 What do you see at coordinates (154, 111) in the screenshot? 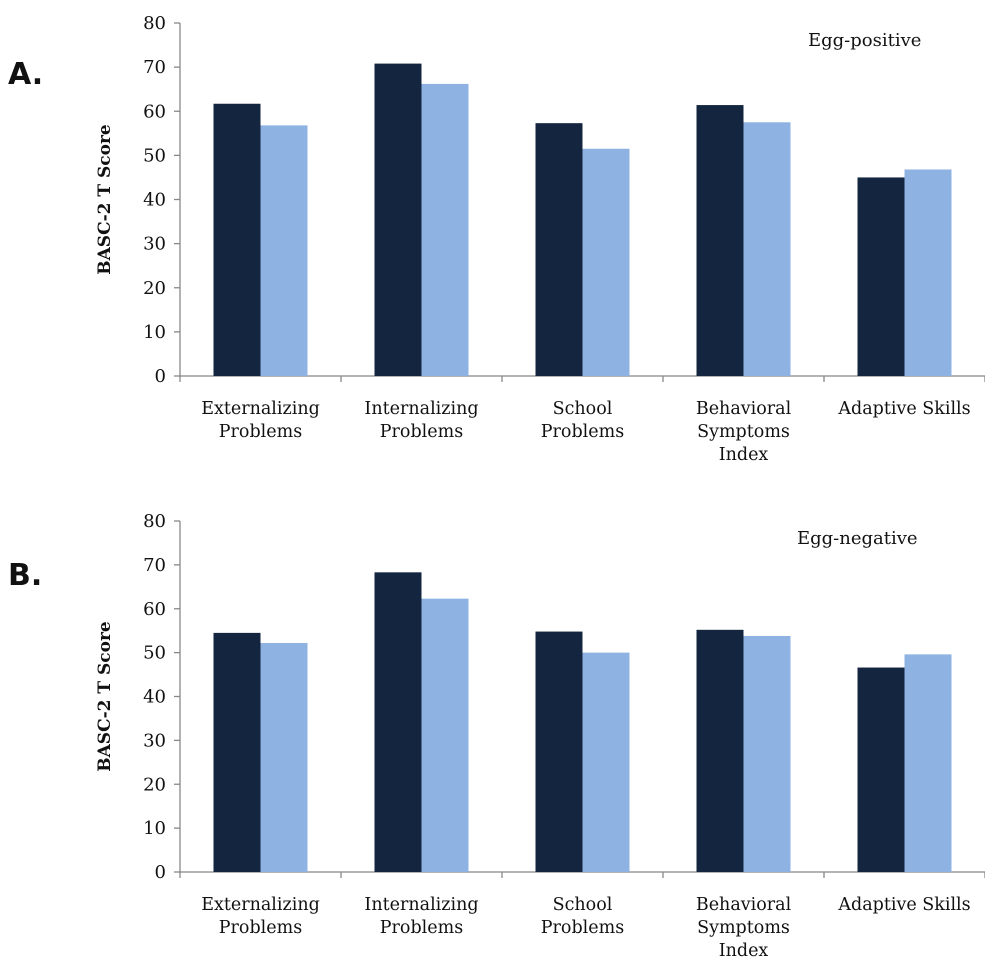
I see `chart-0-y-tick-label: 60` at bounding box center [154, 111].